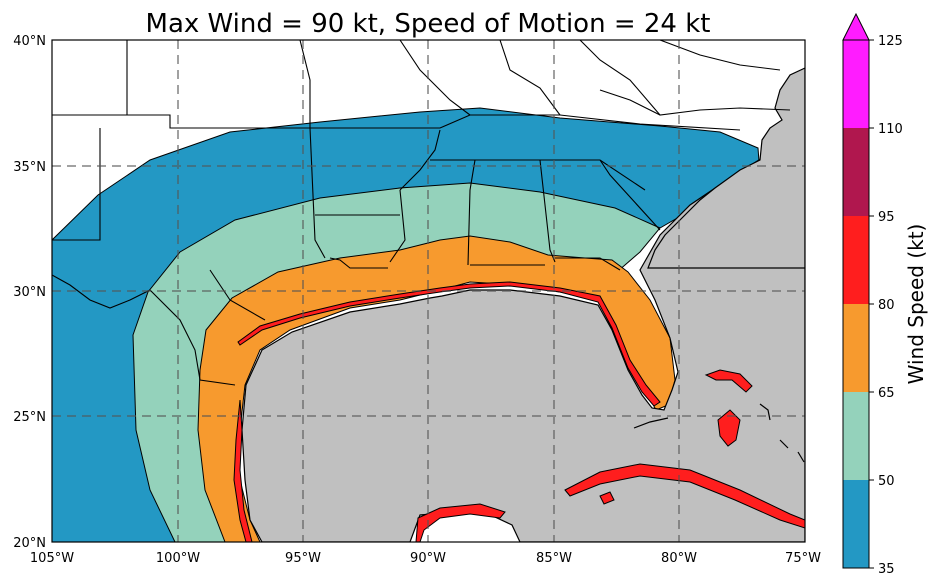  Describe the element at coordinates (684, 496) in the screenshot. I see `swath-80-95kt-cuba` at that location.